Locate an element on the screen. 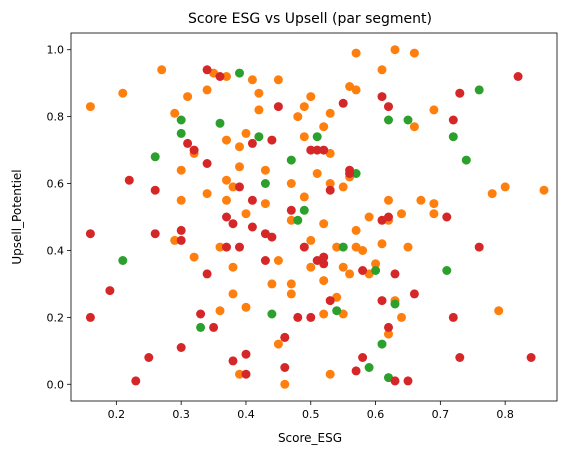 The width and height of the screenshot is (567, 459). chart-title: Score ESG vs Upsell (par segment) is located at coordinates (310, 19).